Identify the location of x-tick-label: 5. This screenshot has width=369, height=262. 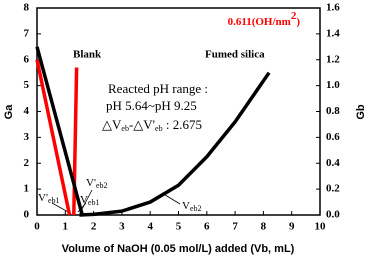
(179, 227).